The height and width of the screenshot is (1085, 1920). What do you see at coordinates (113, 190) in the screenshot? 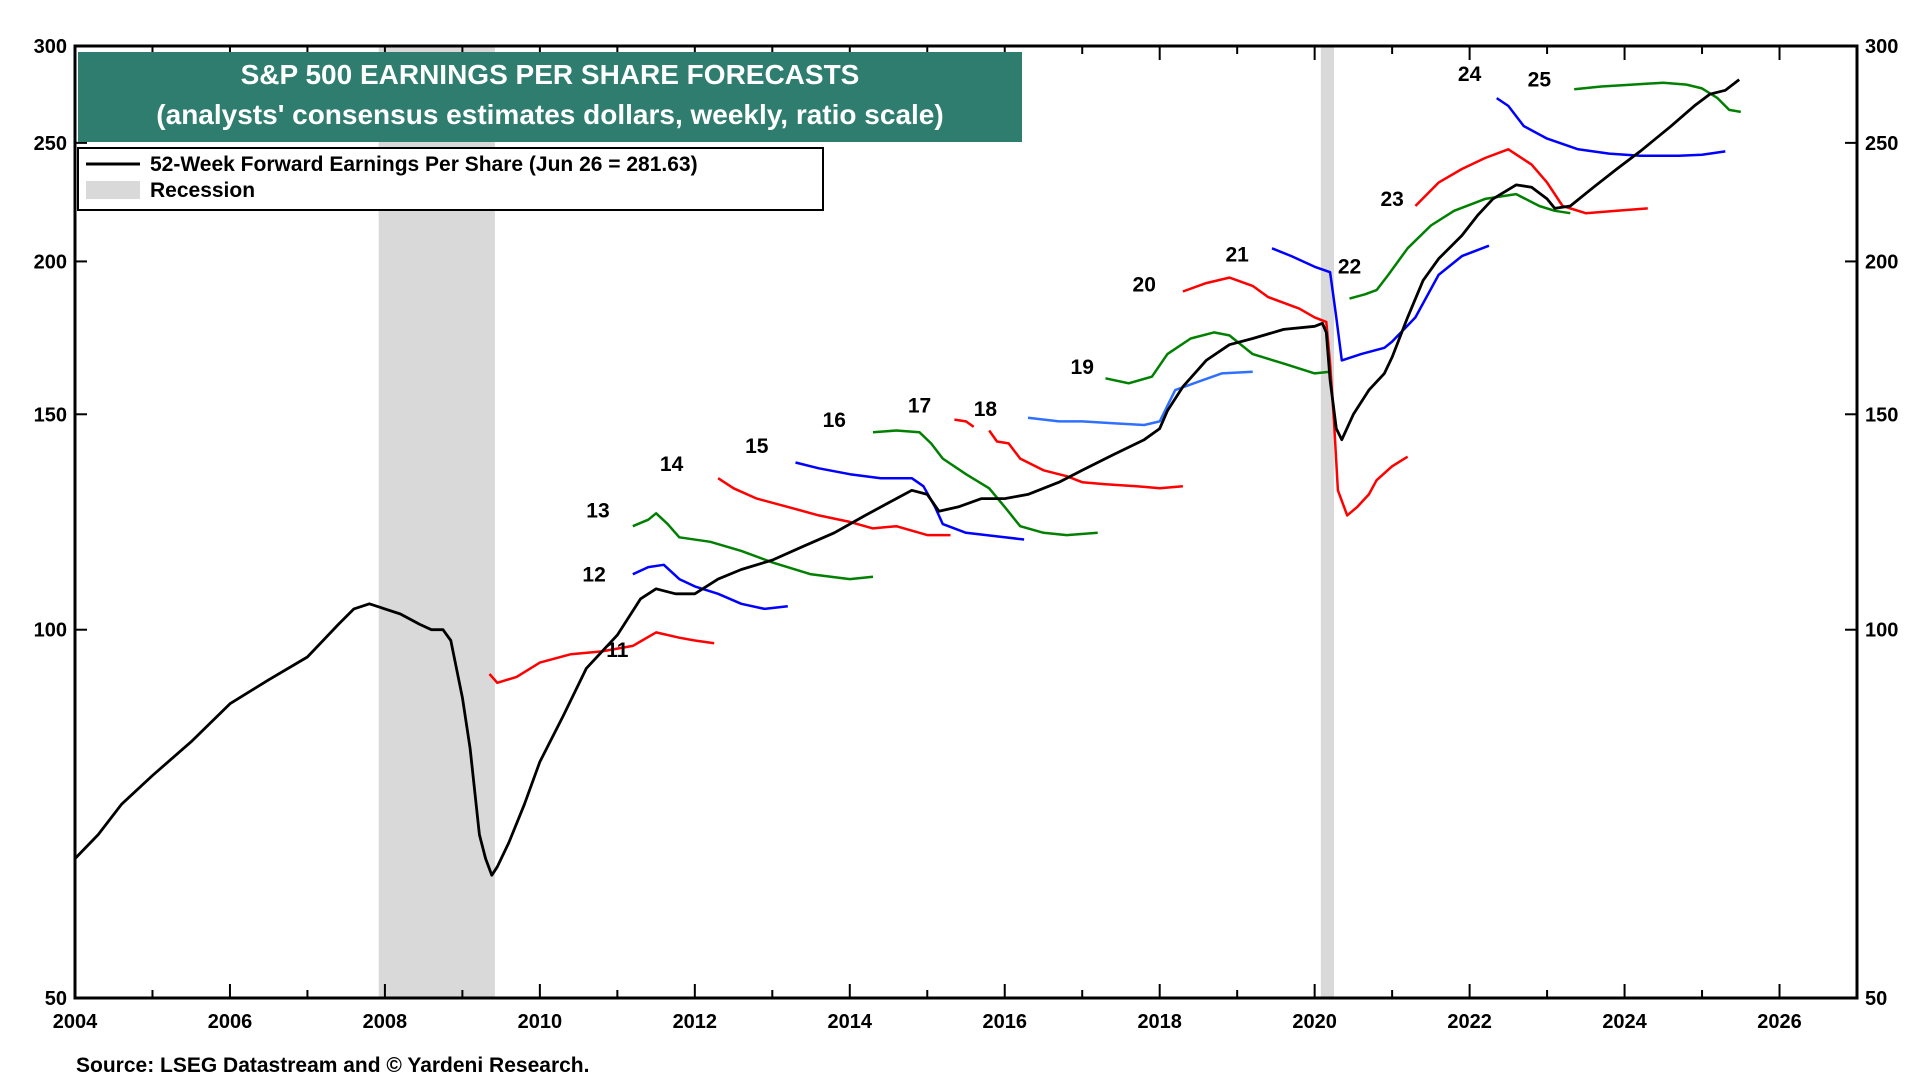
I see `legend-swatch-recession` at bounding box center [113, 190].